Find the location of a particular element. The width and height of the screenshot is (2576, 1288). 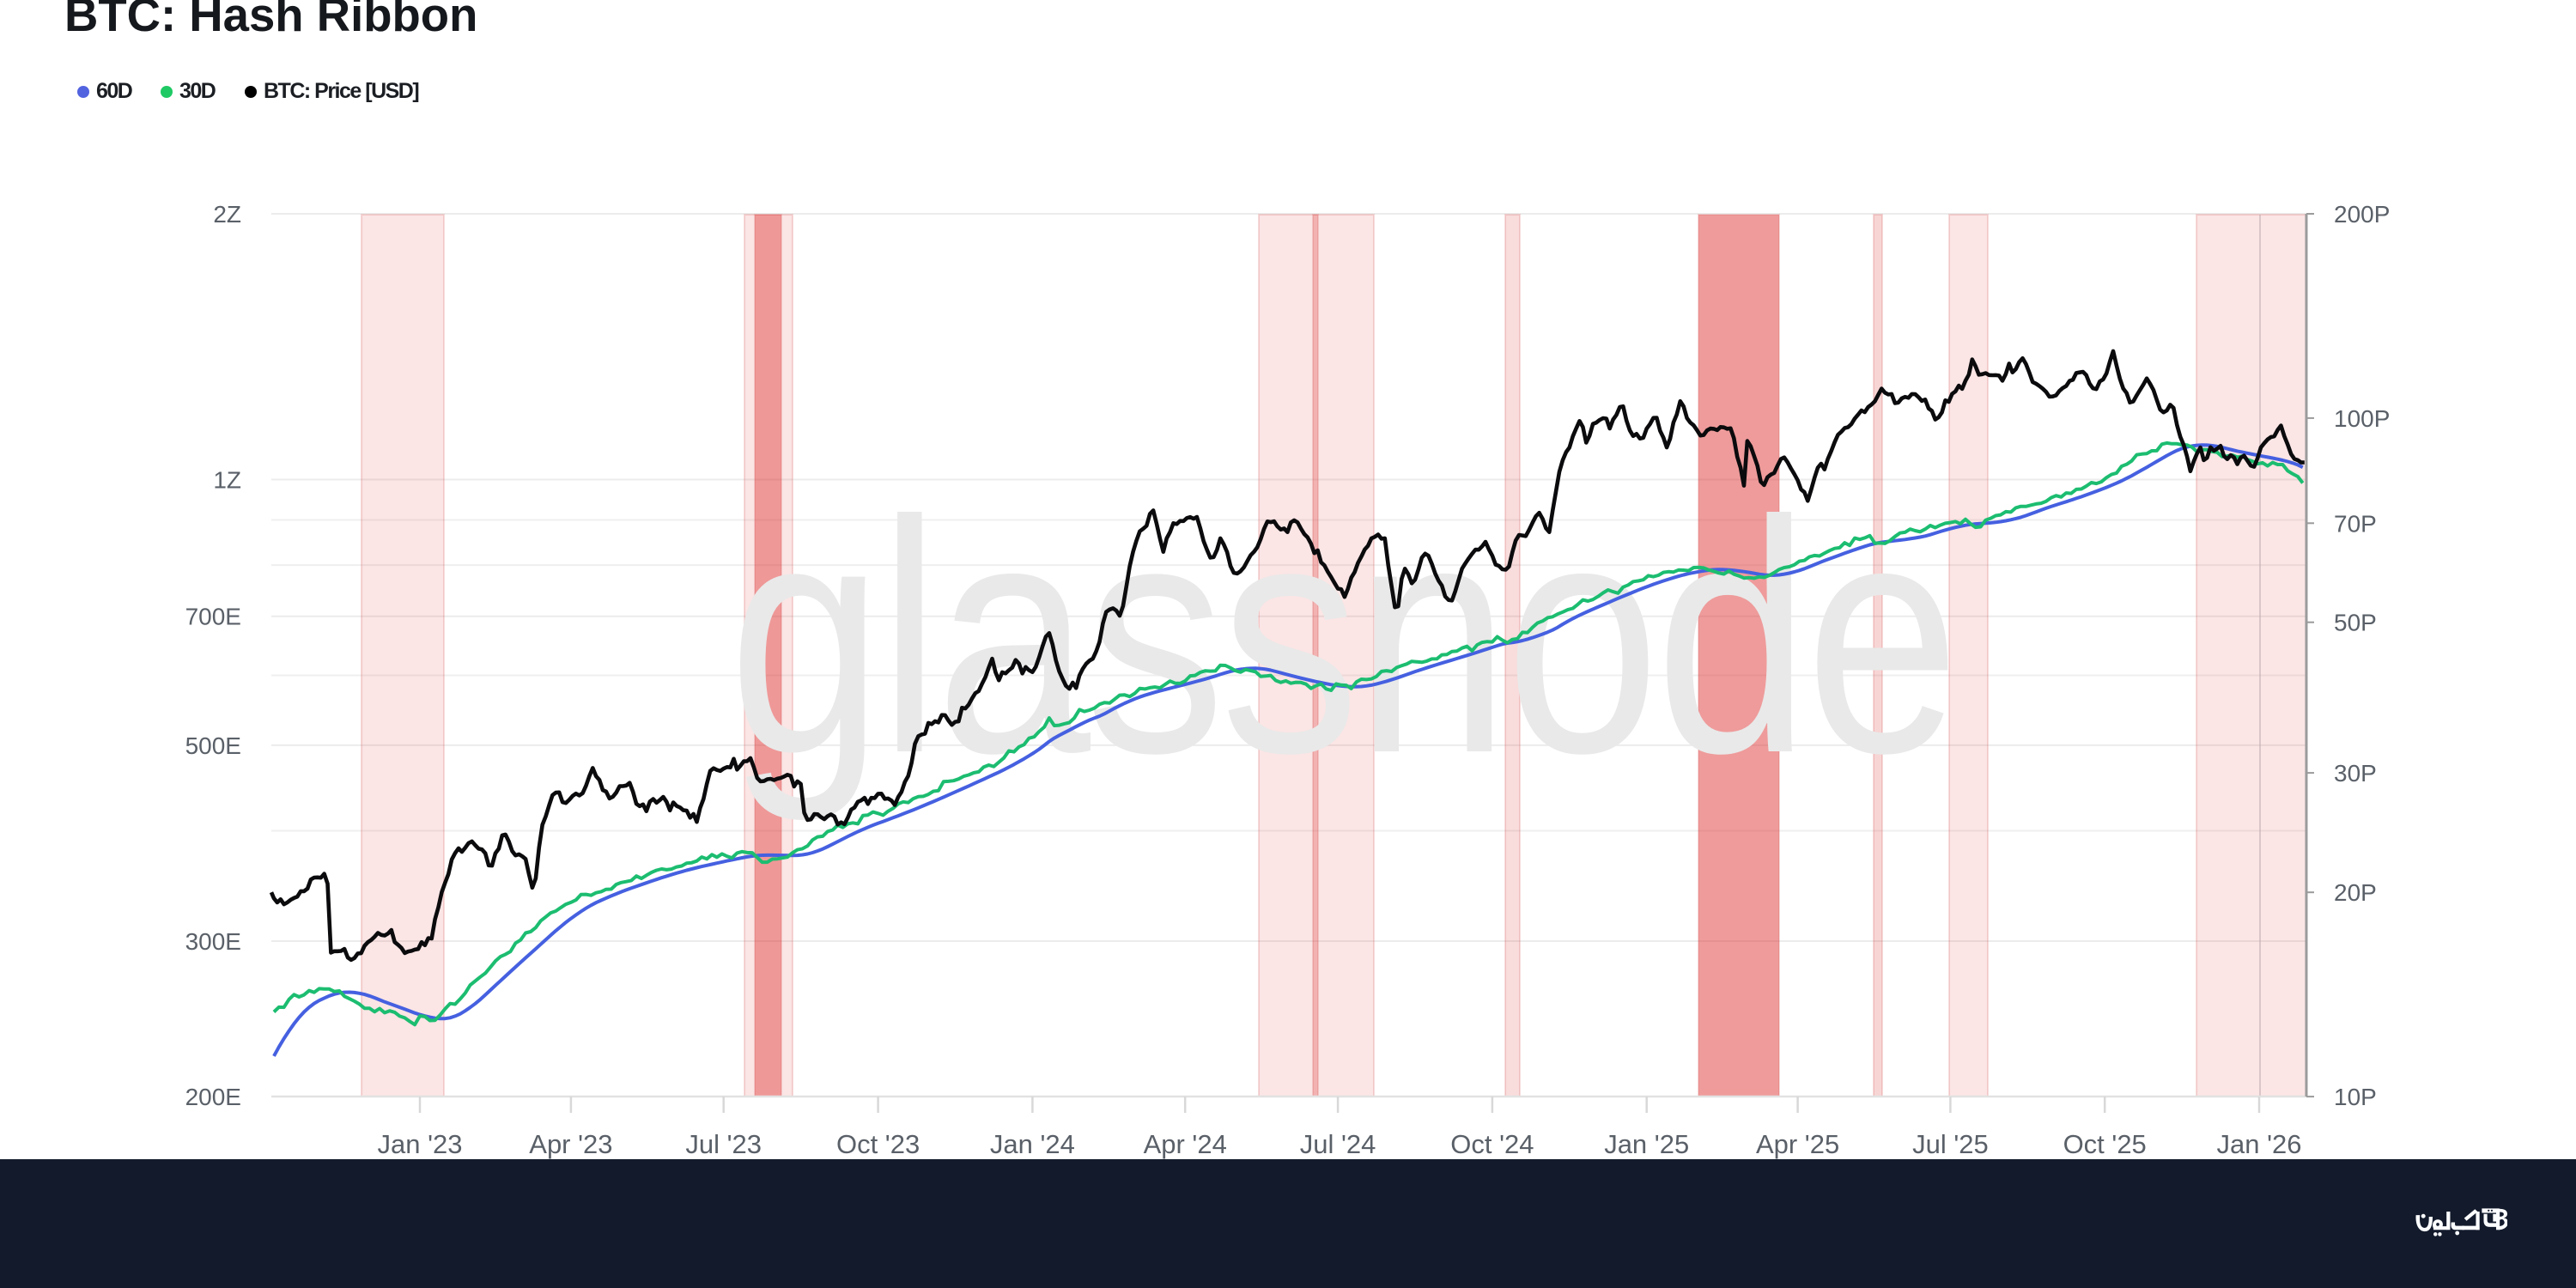

svg-text: 1Z is located at coordinates (227, 481).